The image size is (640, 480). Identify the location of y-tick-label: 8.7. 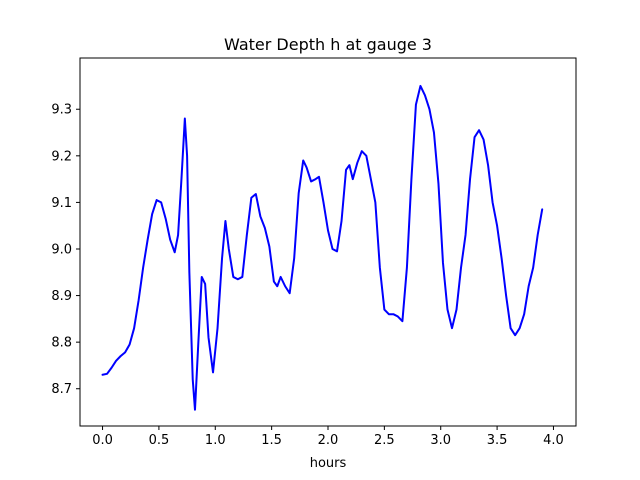
(61, 389).